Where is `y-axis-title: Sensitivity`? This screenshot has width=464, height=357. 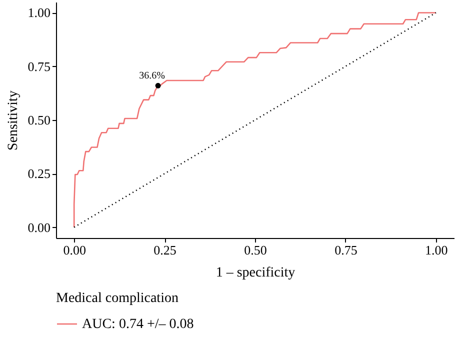 y-axis-title: Sensitivity is located at coordinates (13, 120).